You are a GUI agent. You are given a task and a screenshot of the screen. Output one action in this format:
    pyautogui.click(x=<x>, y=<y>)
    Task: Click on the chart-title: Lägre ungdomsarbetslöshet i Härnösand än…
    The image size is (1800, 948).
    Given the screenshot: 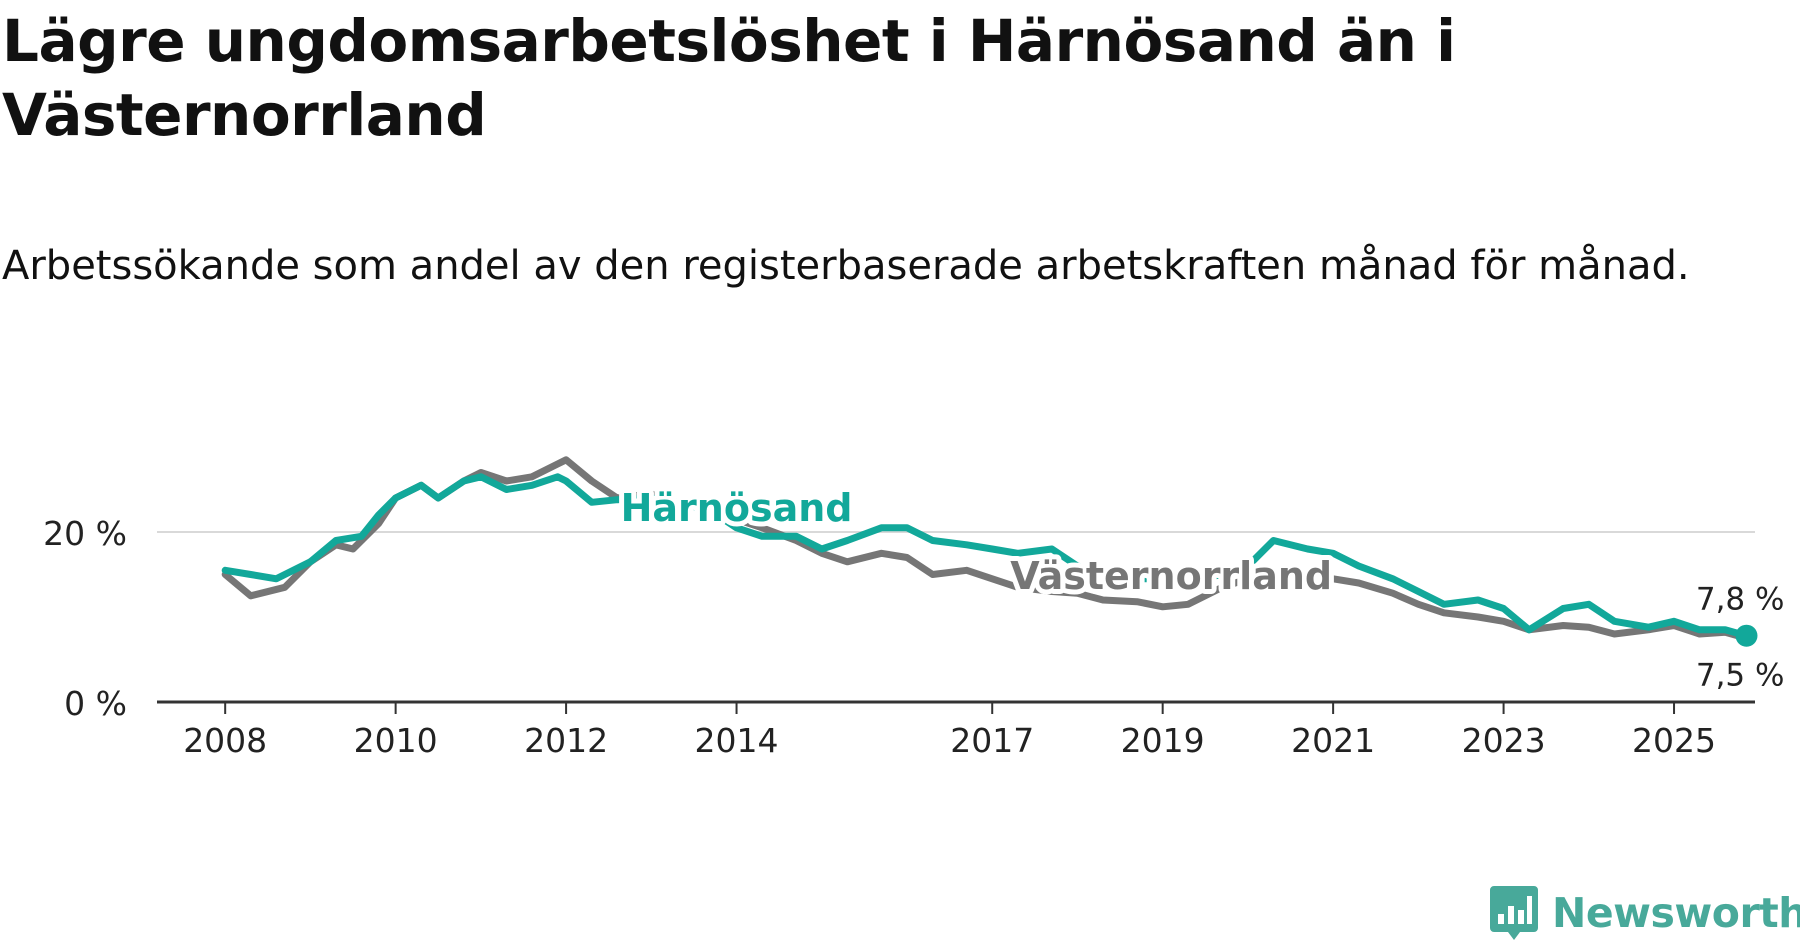 What is the action you would take?
    pyautogui.click(x=729, y=78)
    